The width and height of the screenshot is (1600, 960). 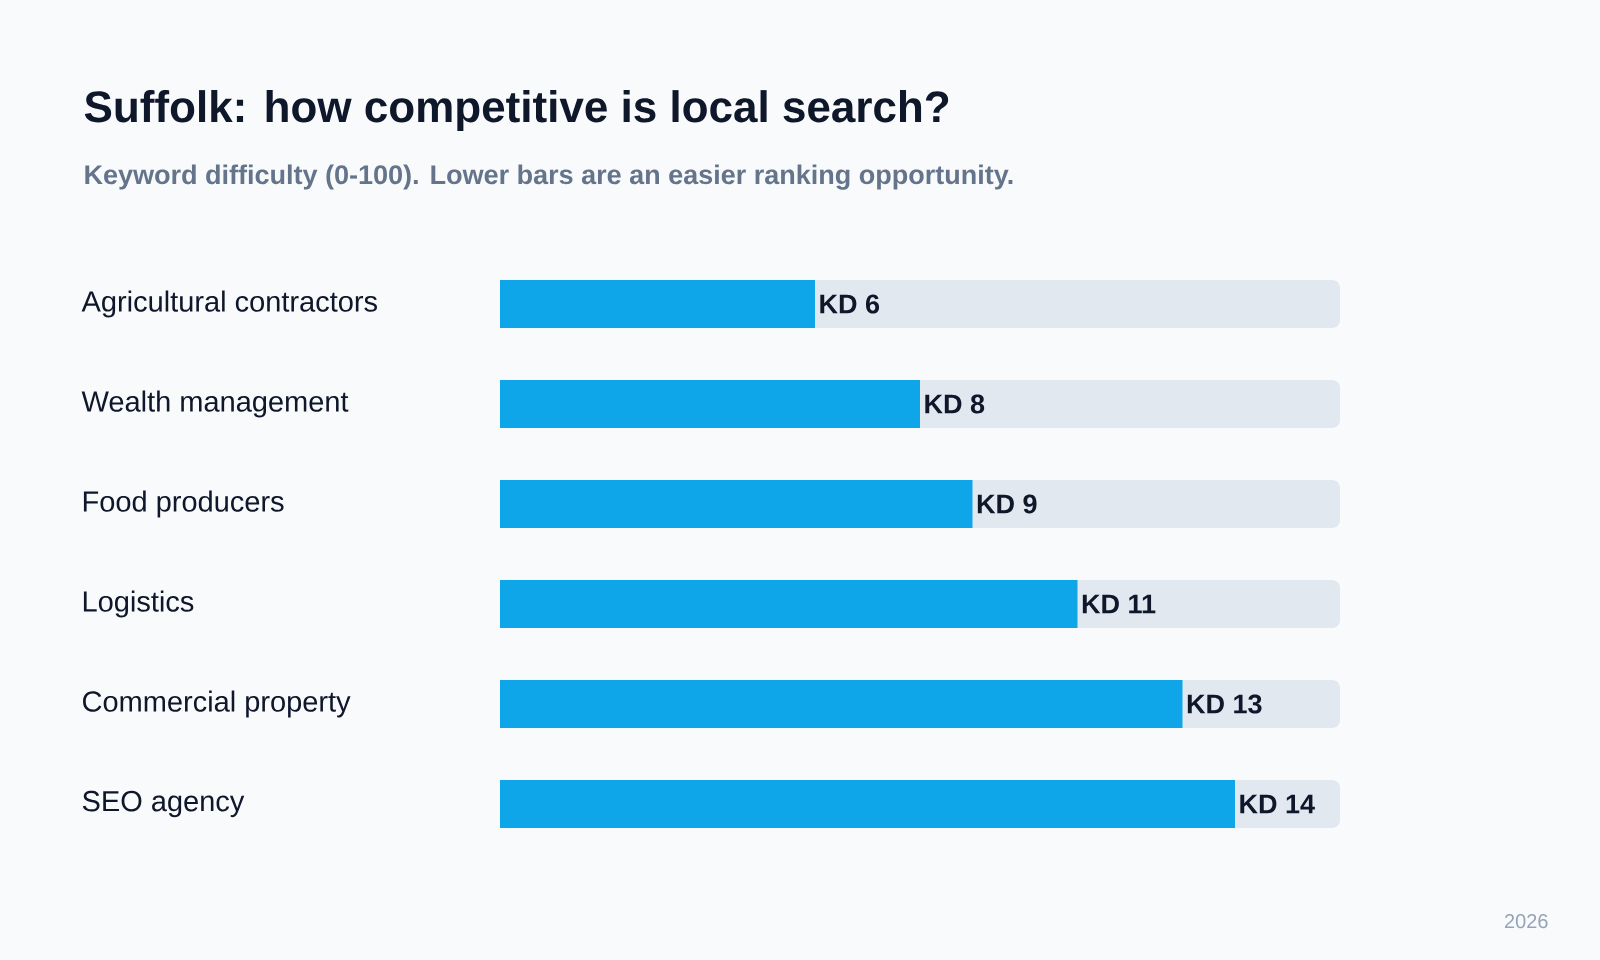 What do you see at coordinates (1526, 921) in the screenshot?
I see `text: 2026` at bounding box center [1526, 921].